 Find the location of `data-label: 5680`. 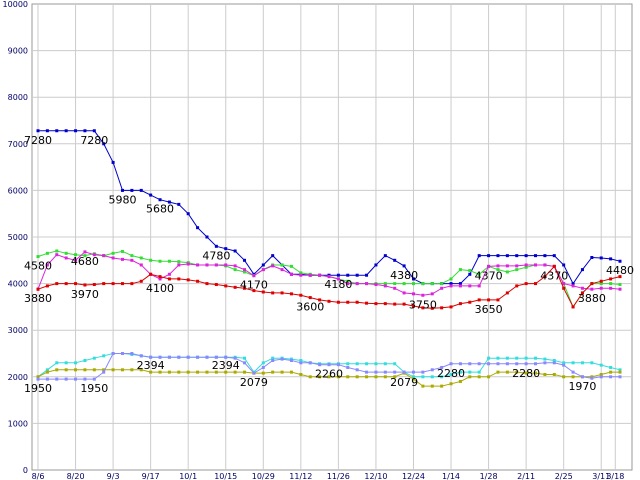

data-label: 5680 is located at coordinates (160, 209).